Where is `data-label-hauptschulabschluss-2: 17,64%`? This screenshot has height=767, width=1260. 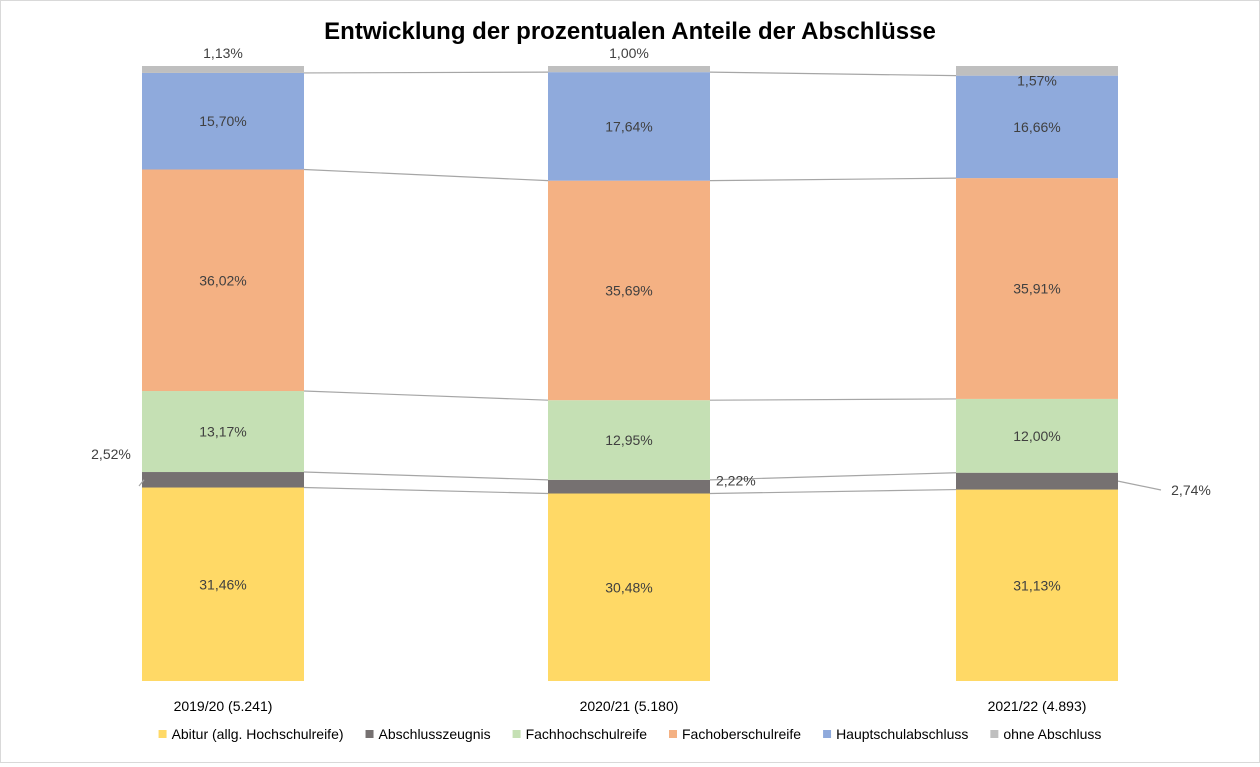
data-label-hauptschulabschluss-2: 17,64% is located at coordinates (628, 126).